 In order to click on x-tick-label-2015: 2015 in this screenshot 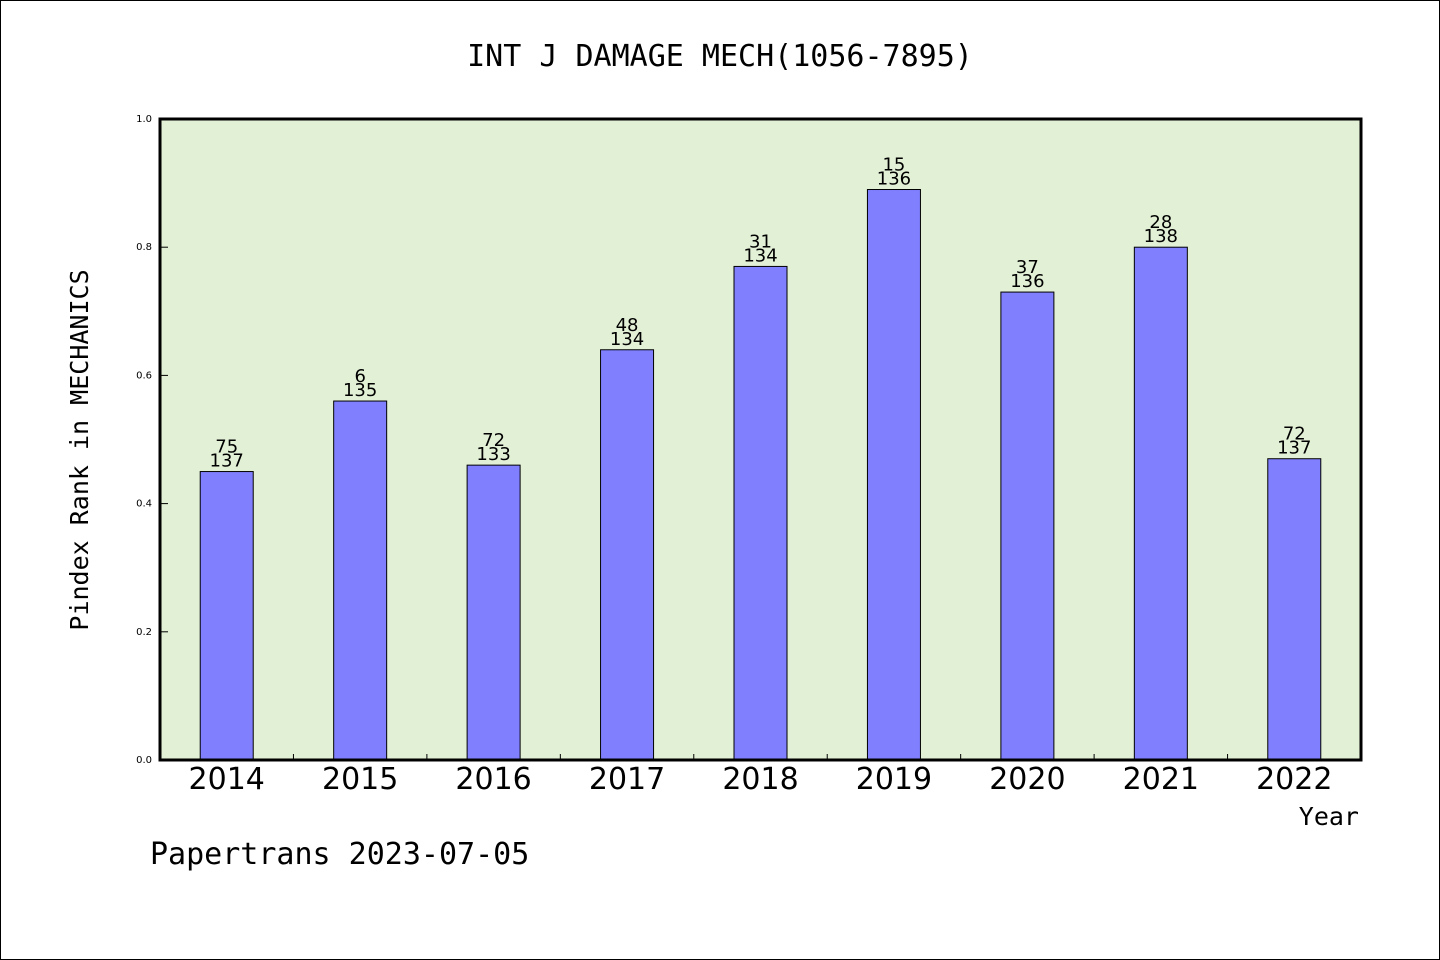, I will do `click(360, 779)`.